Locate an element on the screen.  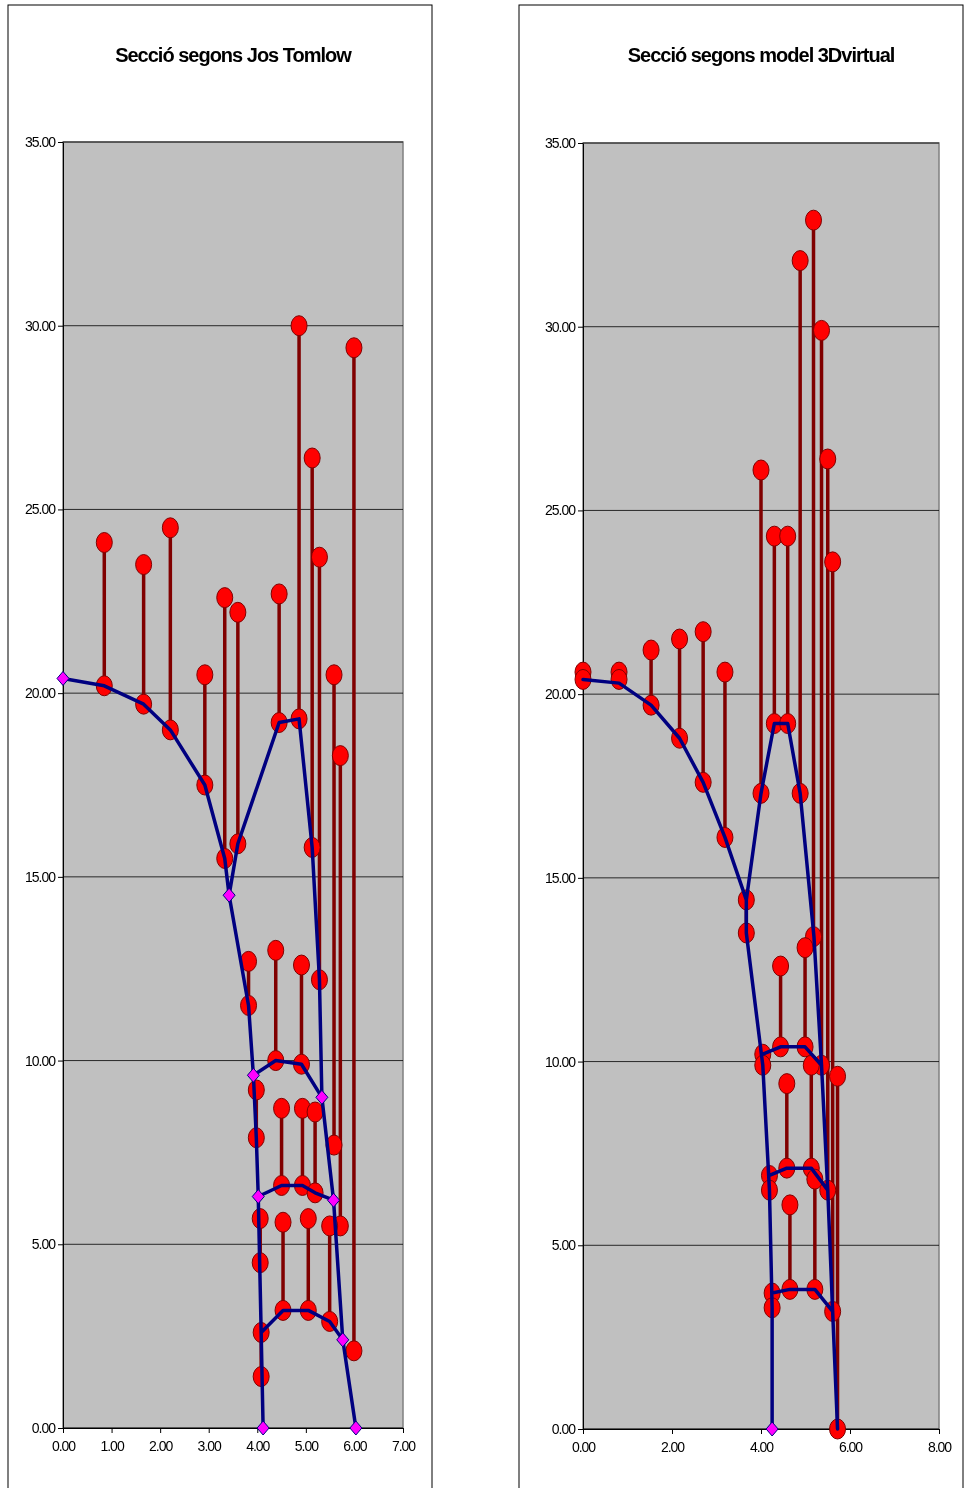
x-tick-label: 3.00 is located at coordinates (210, 1446).